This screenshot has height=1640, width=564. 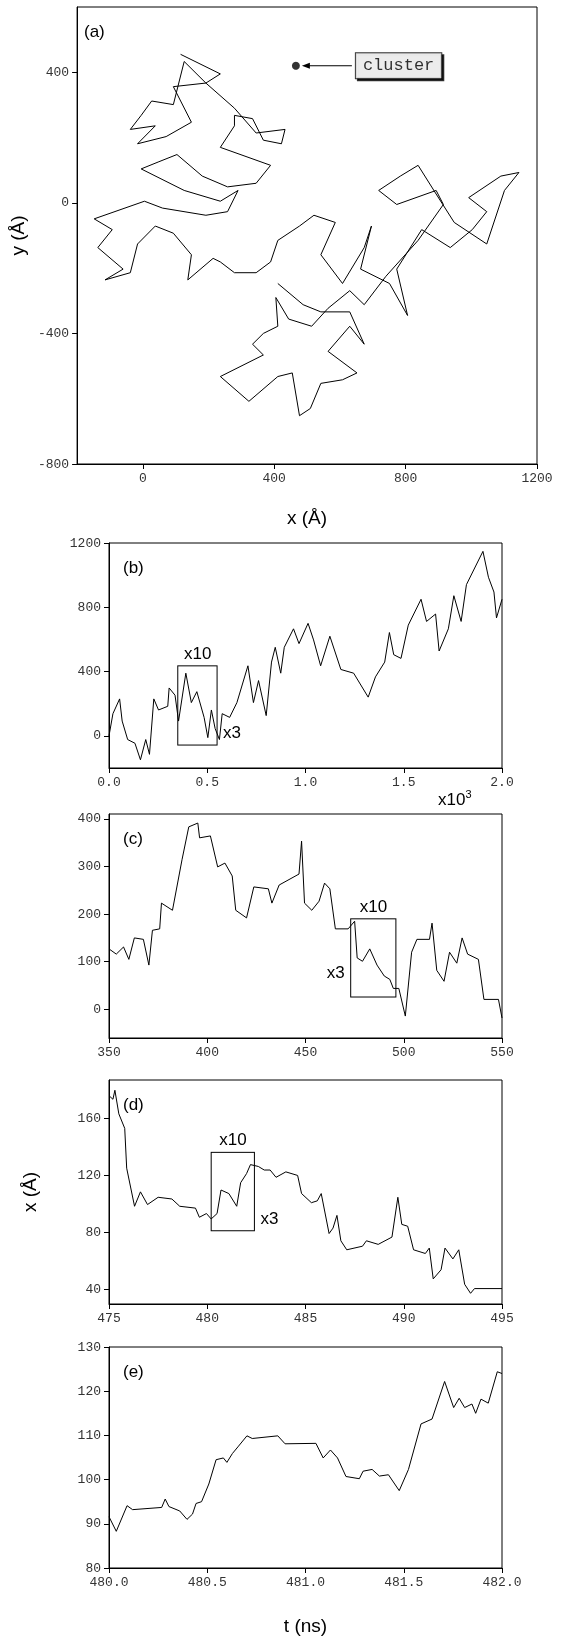 What do you see at coordinates (93, 1524) in the screenshot?
I see `y-tick-label: 90` at bounding box center [93, 1524].